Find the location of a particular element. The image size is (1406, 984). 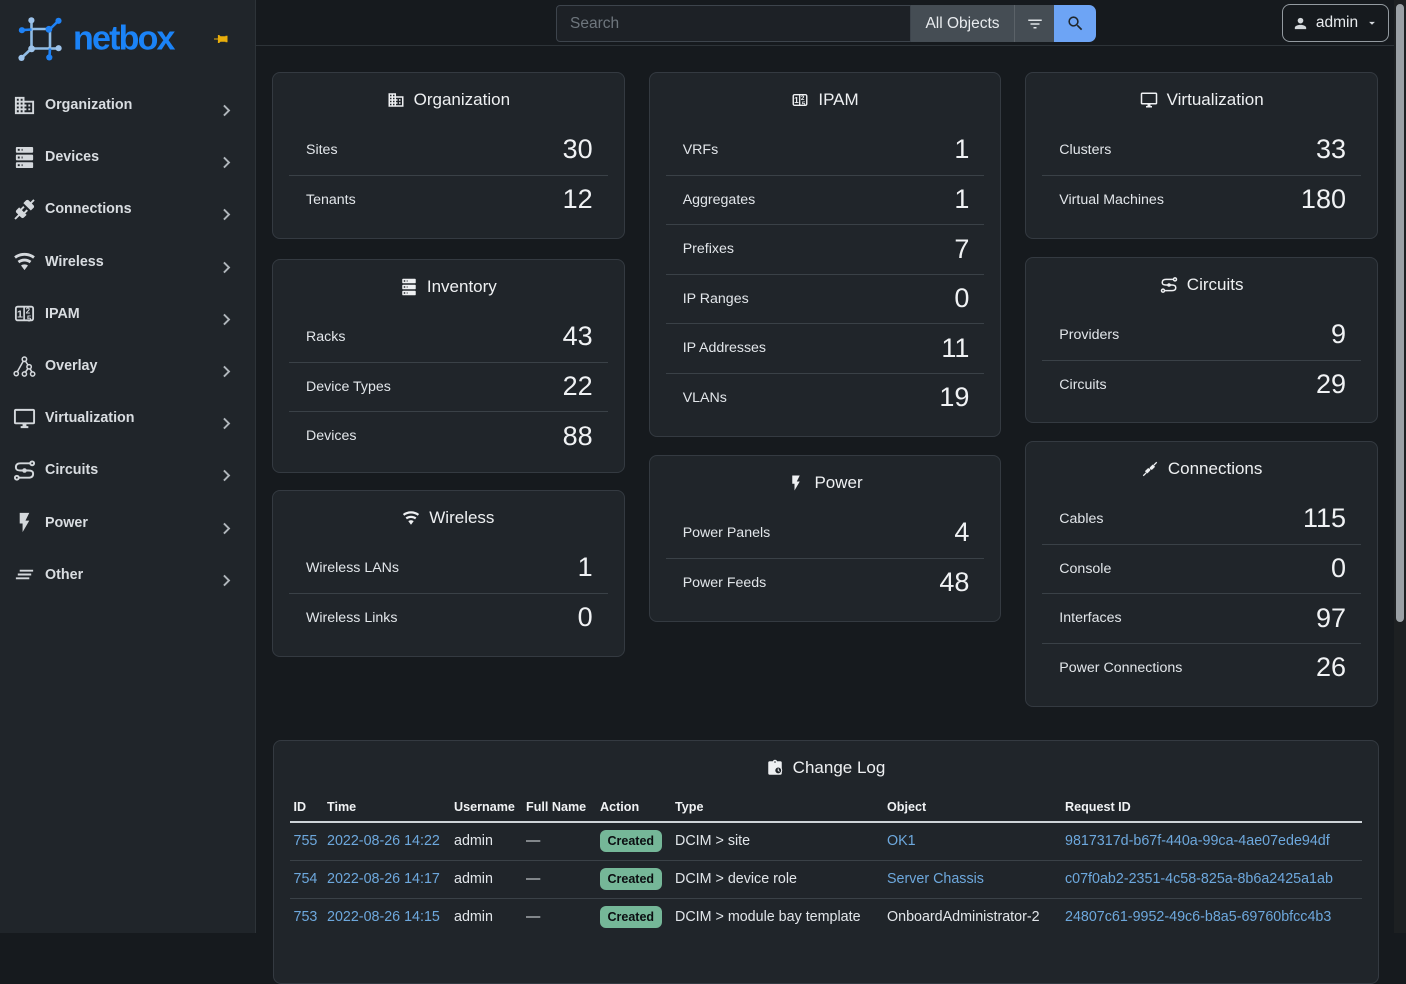

svg-text: netbox is located at coordinates (124, 39).